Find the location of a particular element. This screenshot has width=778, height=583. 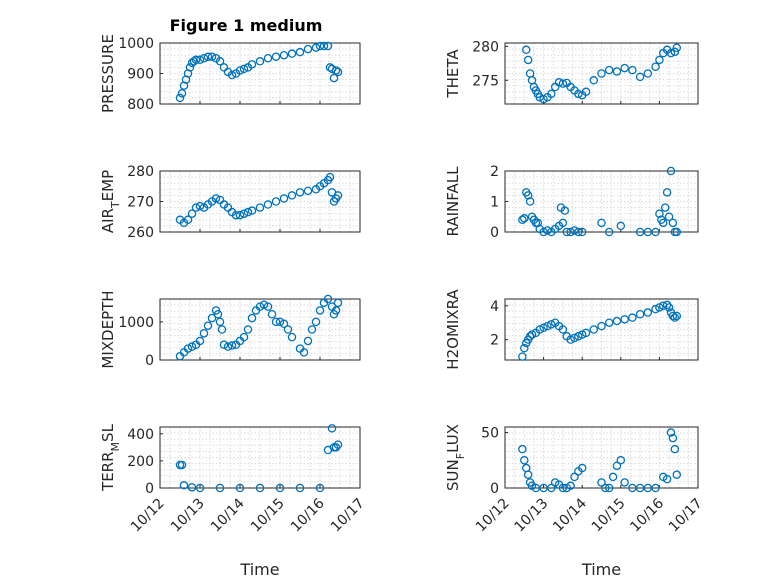

y-tick-label: 280 is located at coordinates (485, 47).